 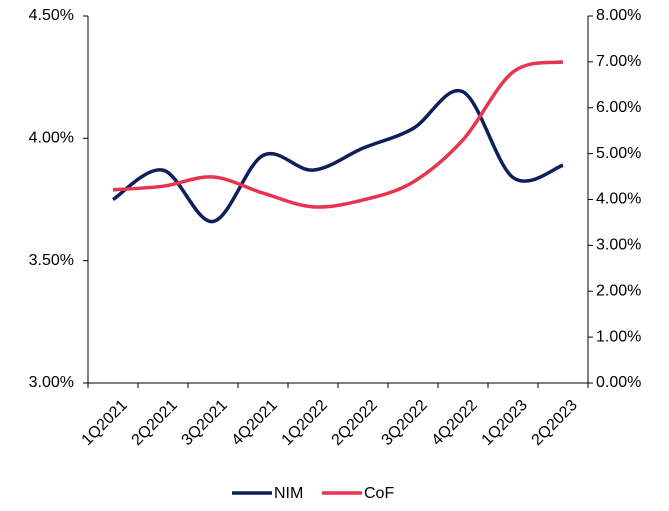 What do you see at coordinates (618, 290) in the screenshot?
I see `y2-tick-label: 2.00%` at bounding box center [618, 290].